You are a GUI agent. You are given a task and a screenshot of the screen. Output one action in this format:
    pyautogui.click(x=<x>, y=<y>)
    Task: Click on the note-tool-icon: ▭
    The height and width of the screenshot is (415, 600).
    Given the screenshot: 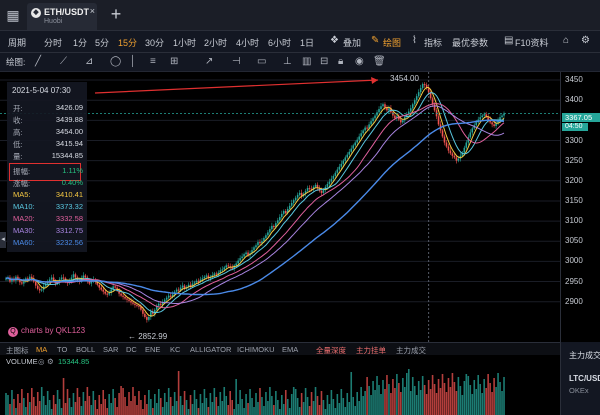 What is the action you would take?
    pyautogui.click(x=261, y=61)
    